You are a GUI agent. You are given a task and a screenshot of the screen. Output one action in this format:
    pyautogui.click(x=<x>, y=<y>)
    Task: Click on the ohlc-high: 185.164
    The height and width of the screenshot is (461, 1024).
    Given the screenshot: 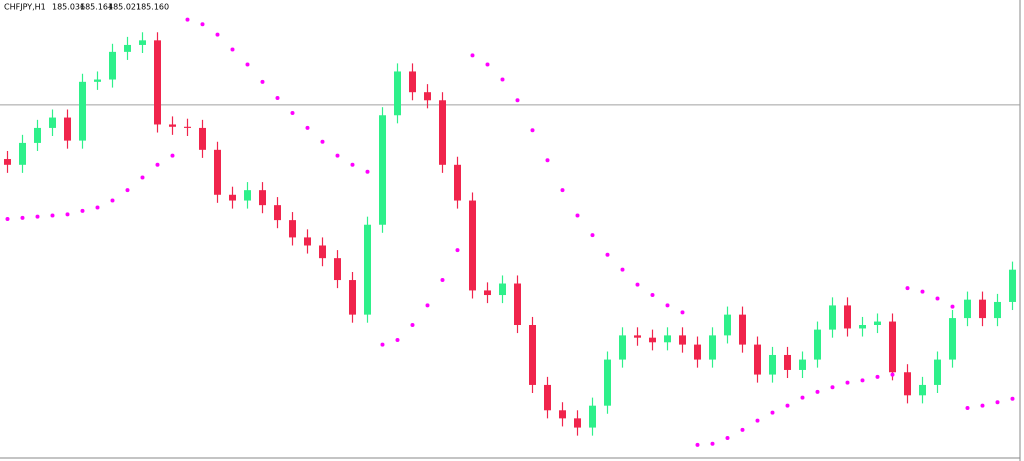 What is the action you would take?
    pyautogui.click(x=96, y=7)
    